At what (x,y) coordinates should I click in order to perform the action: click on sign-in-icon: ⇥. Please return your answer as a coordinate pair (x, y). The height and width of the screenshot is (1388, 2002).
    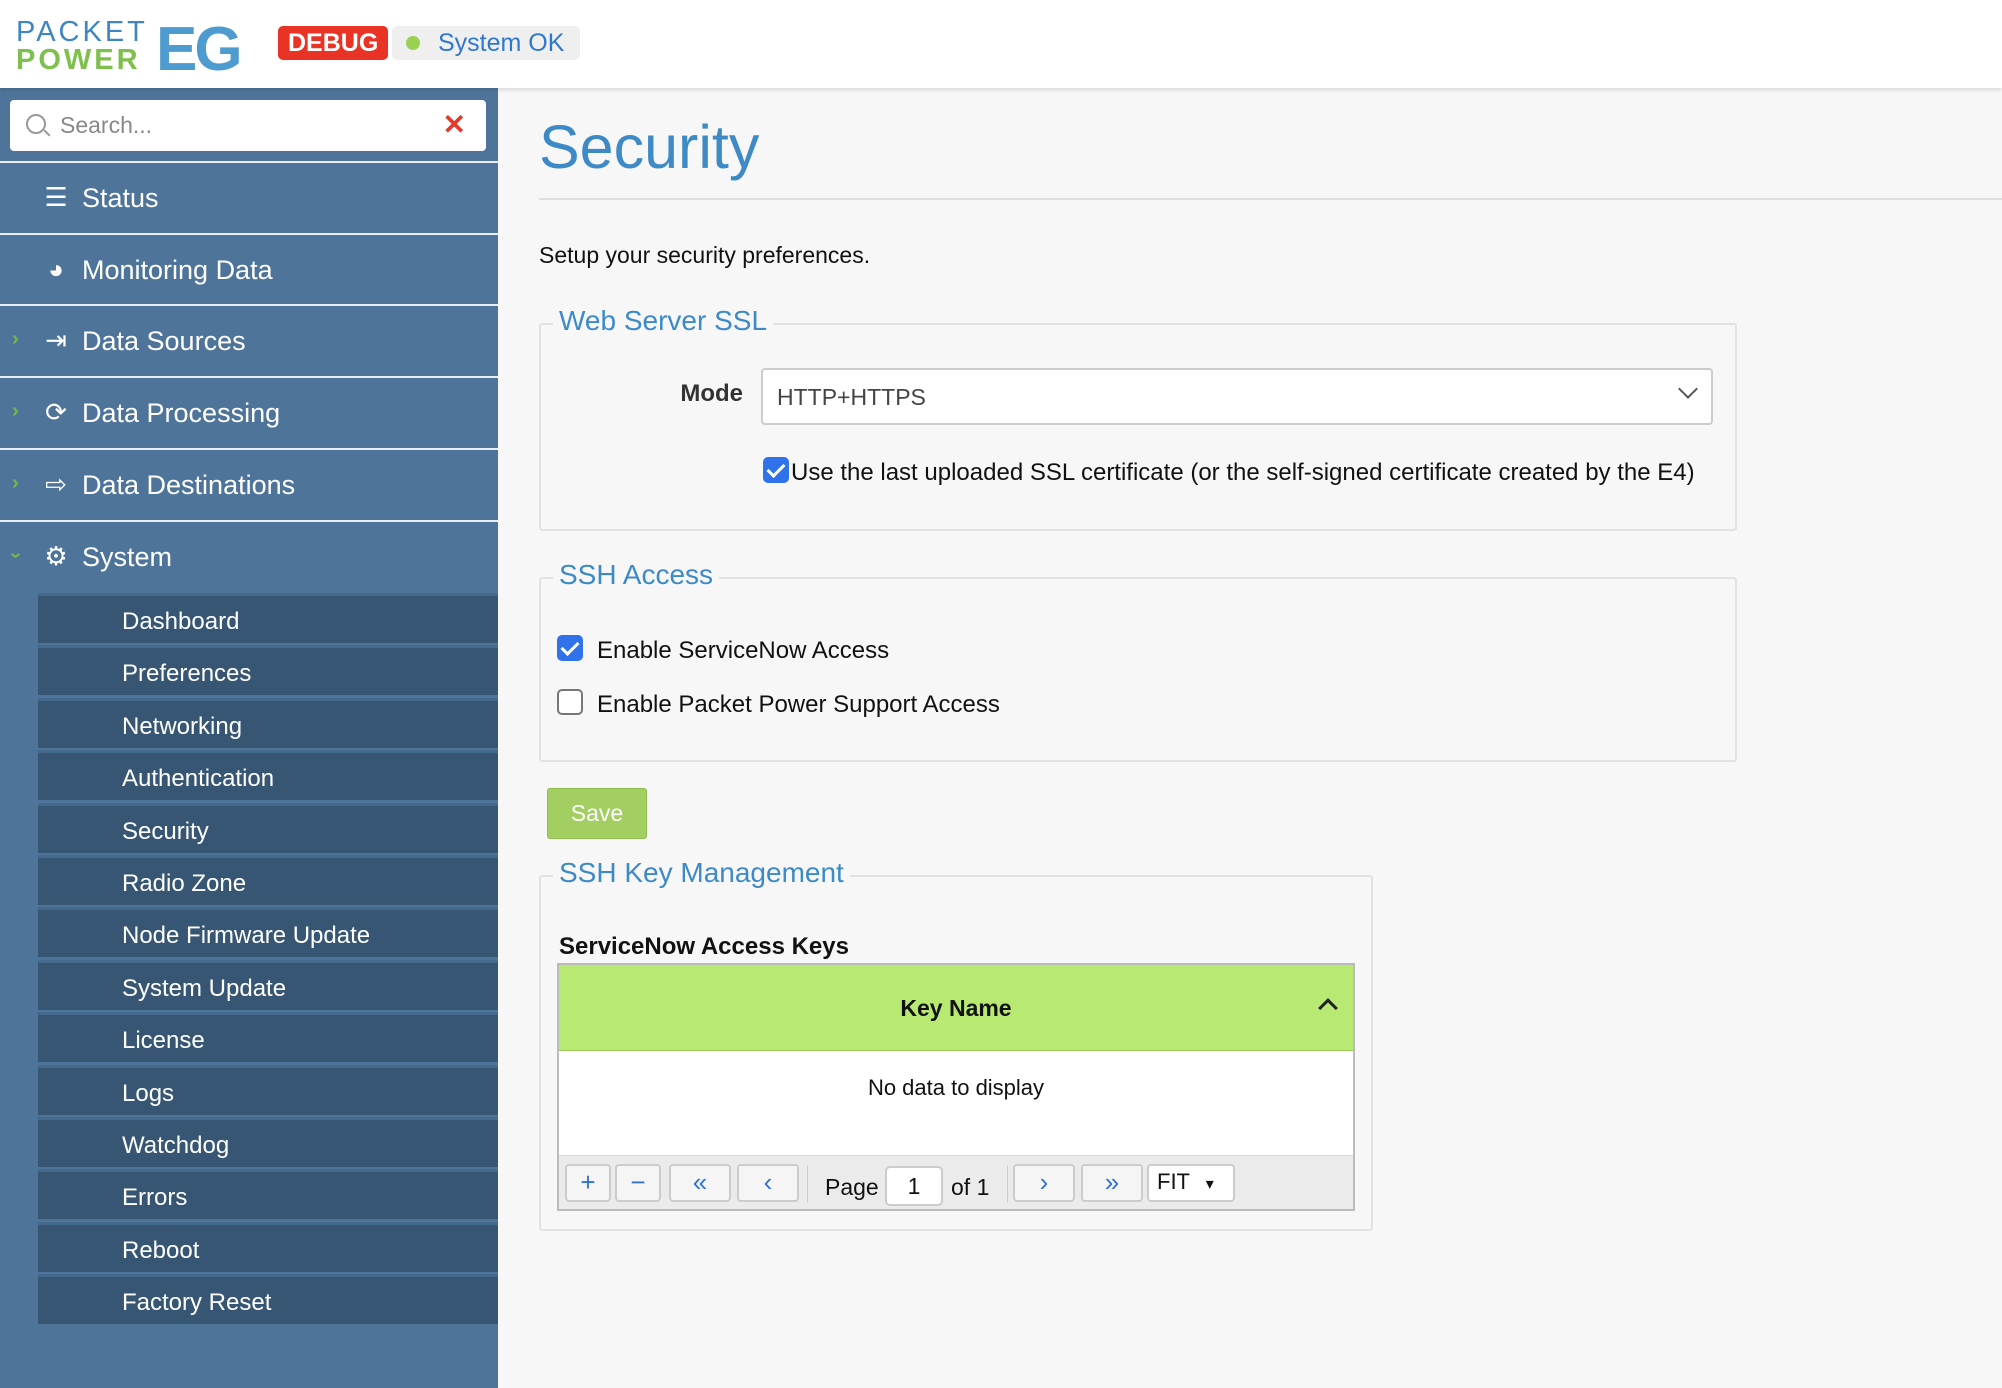
    Looking at the image, I should click on (56, 340).